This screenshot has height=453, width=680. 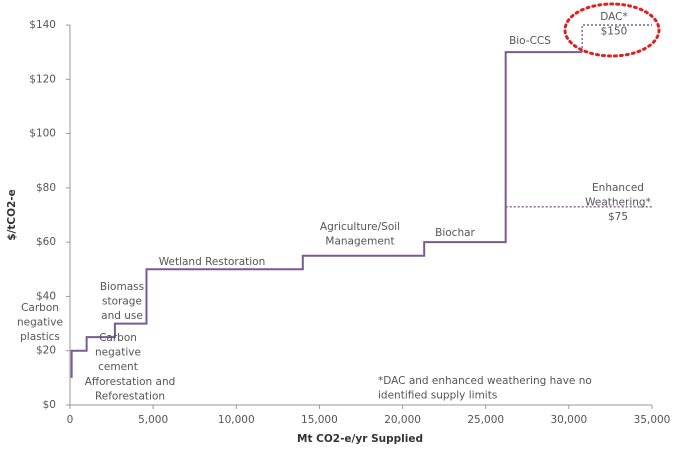 I want to click on y-tick-label: $60, so click(x=46, y=242).